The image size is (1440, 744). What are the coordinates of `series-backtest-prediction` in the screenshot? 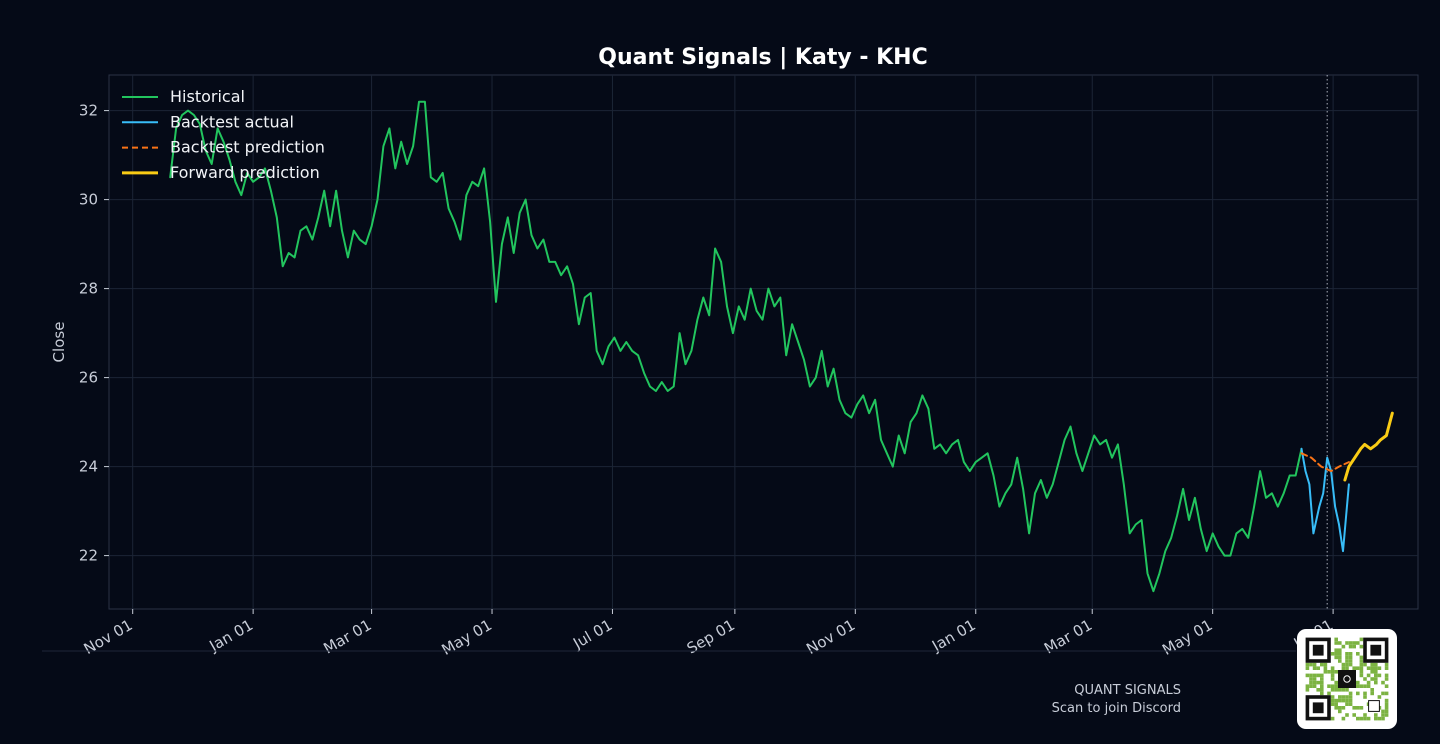 It's located at (1325, 462).